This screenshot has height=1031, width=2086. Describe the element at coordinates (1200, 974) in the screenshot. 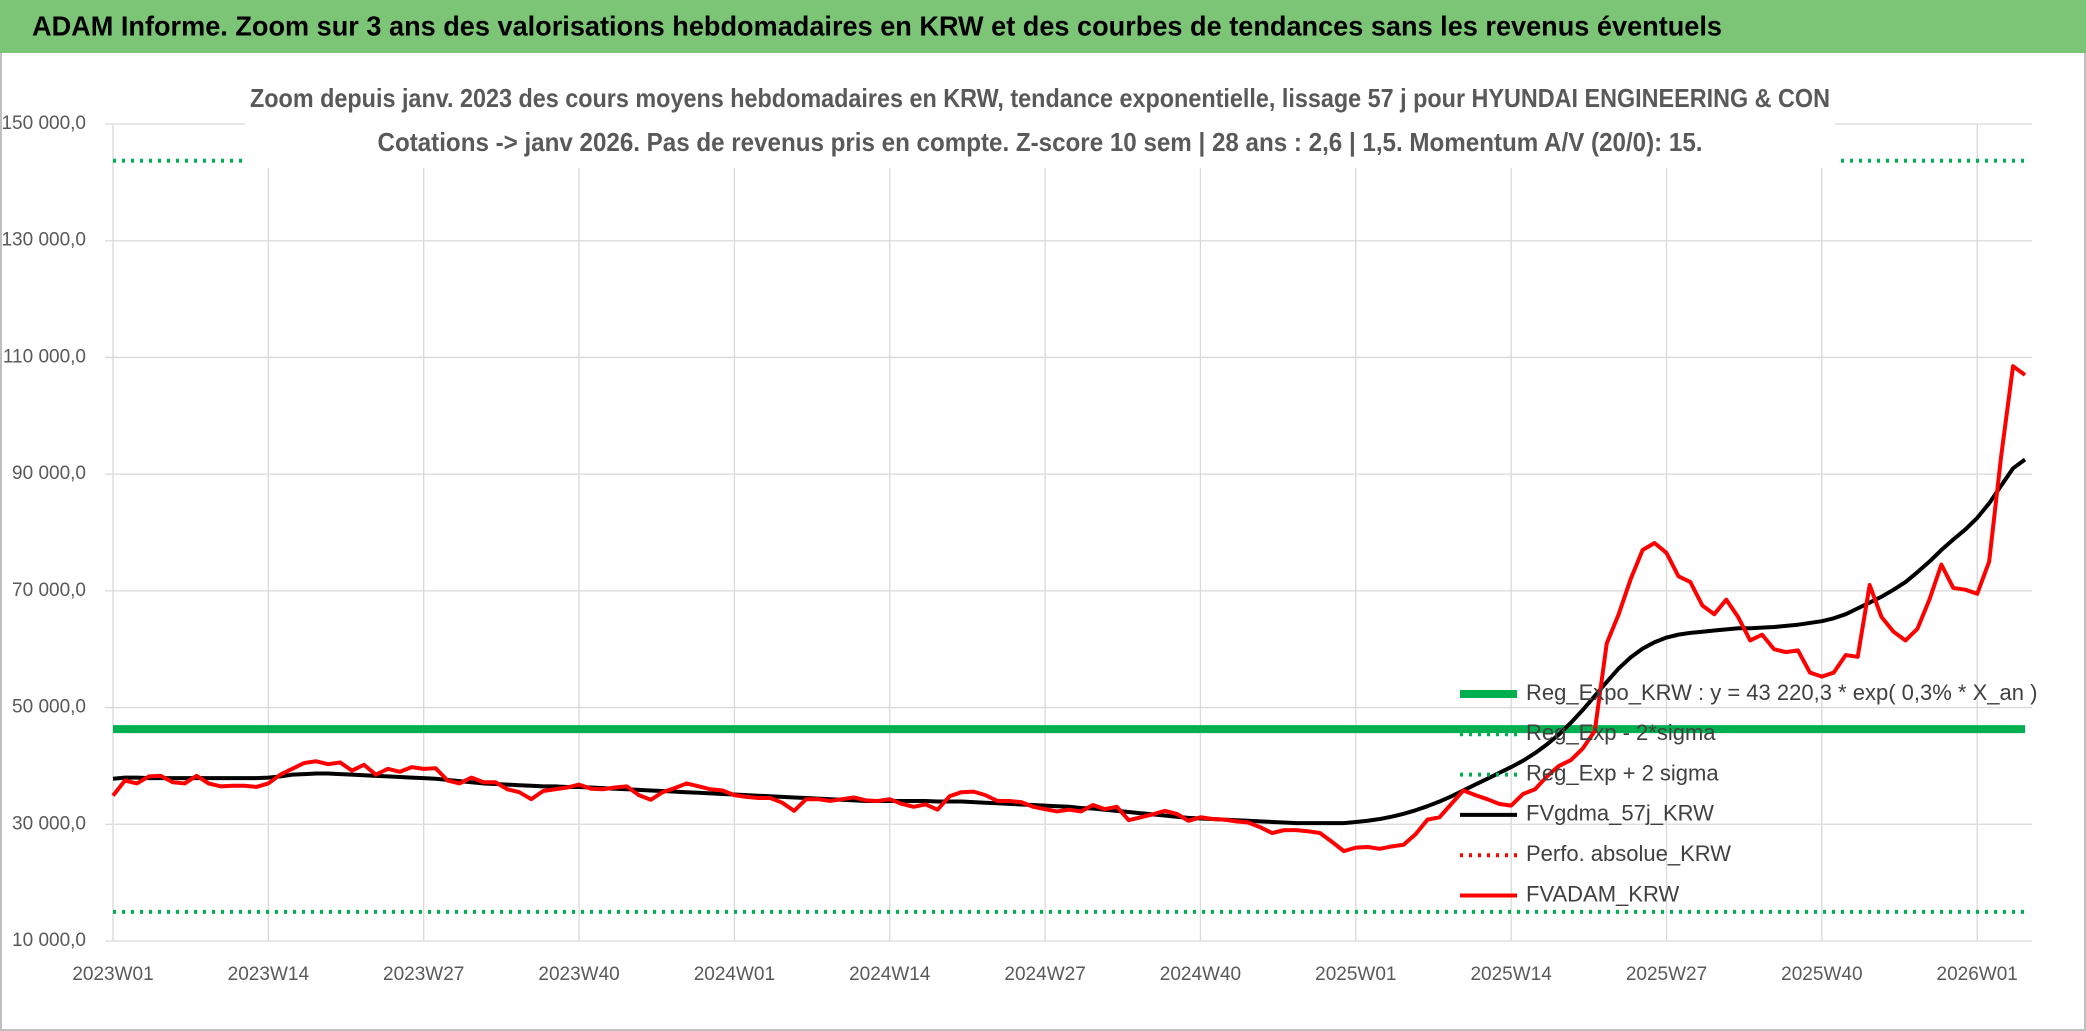

I see `x-tick-label: 2024W40` at that location.